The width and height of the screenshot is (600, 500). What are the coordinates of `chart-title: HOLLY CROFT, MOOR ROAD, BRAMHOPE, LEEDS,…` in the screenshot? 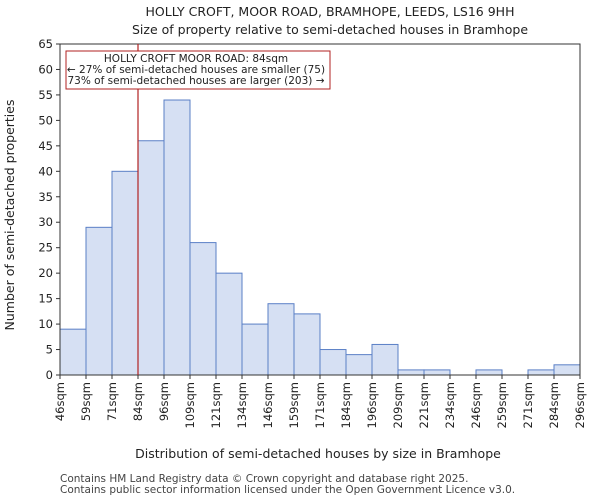 It's located at (330, 11).